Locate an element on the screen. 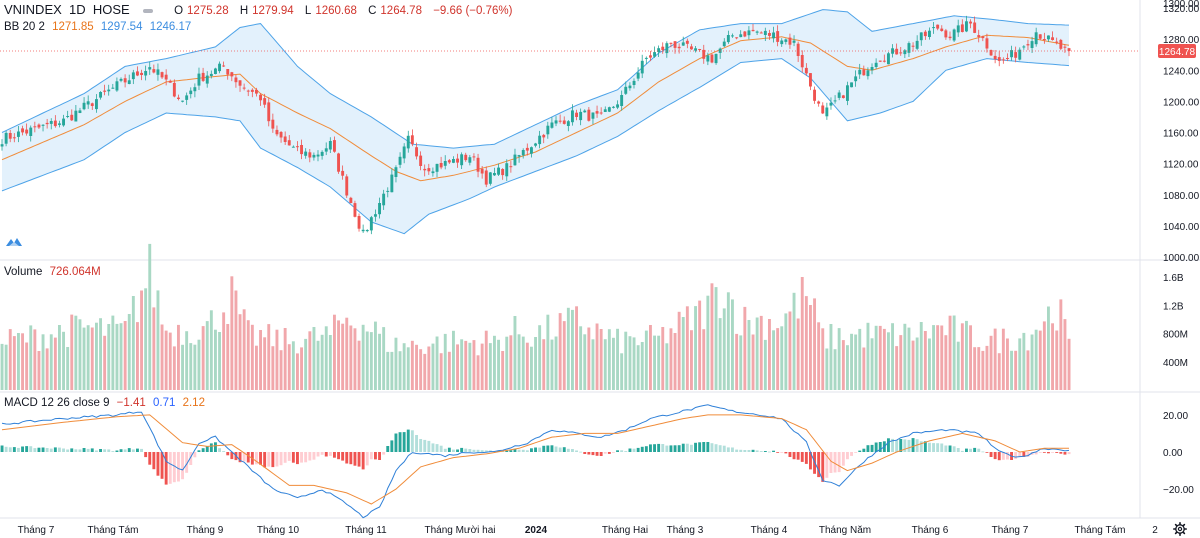 This screenshot has width=1200, height=538. visibility-dot-icon is located at coordinates (147, 10).